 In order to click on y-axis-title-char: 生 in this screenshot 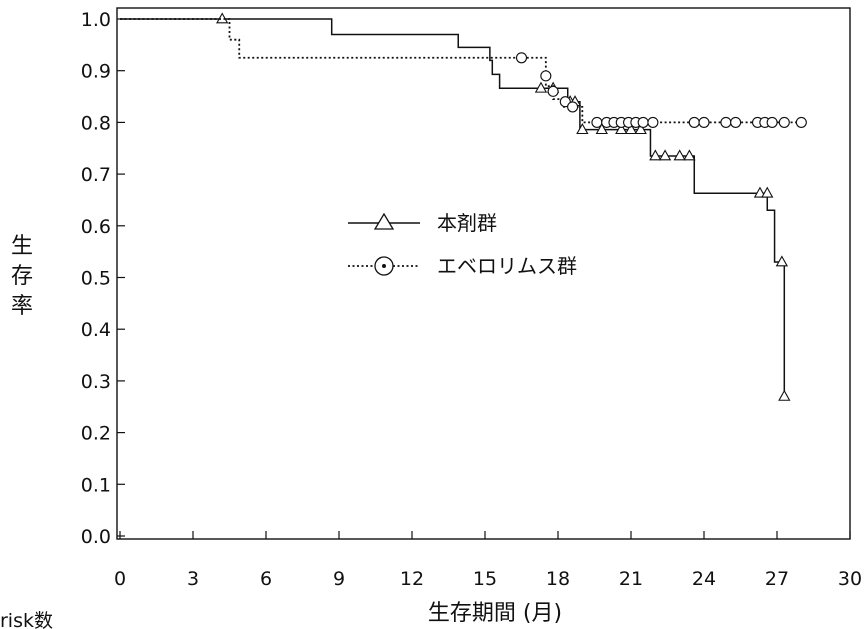, I will do `click(22, 246)`.